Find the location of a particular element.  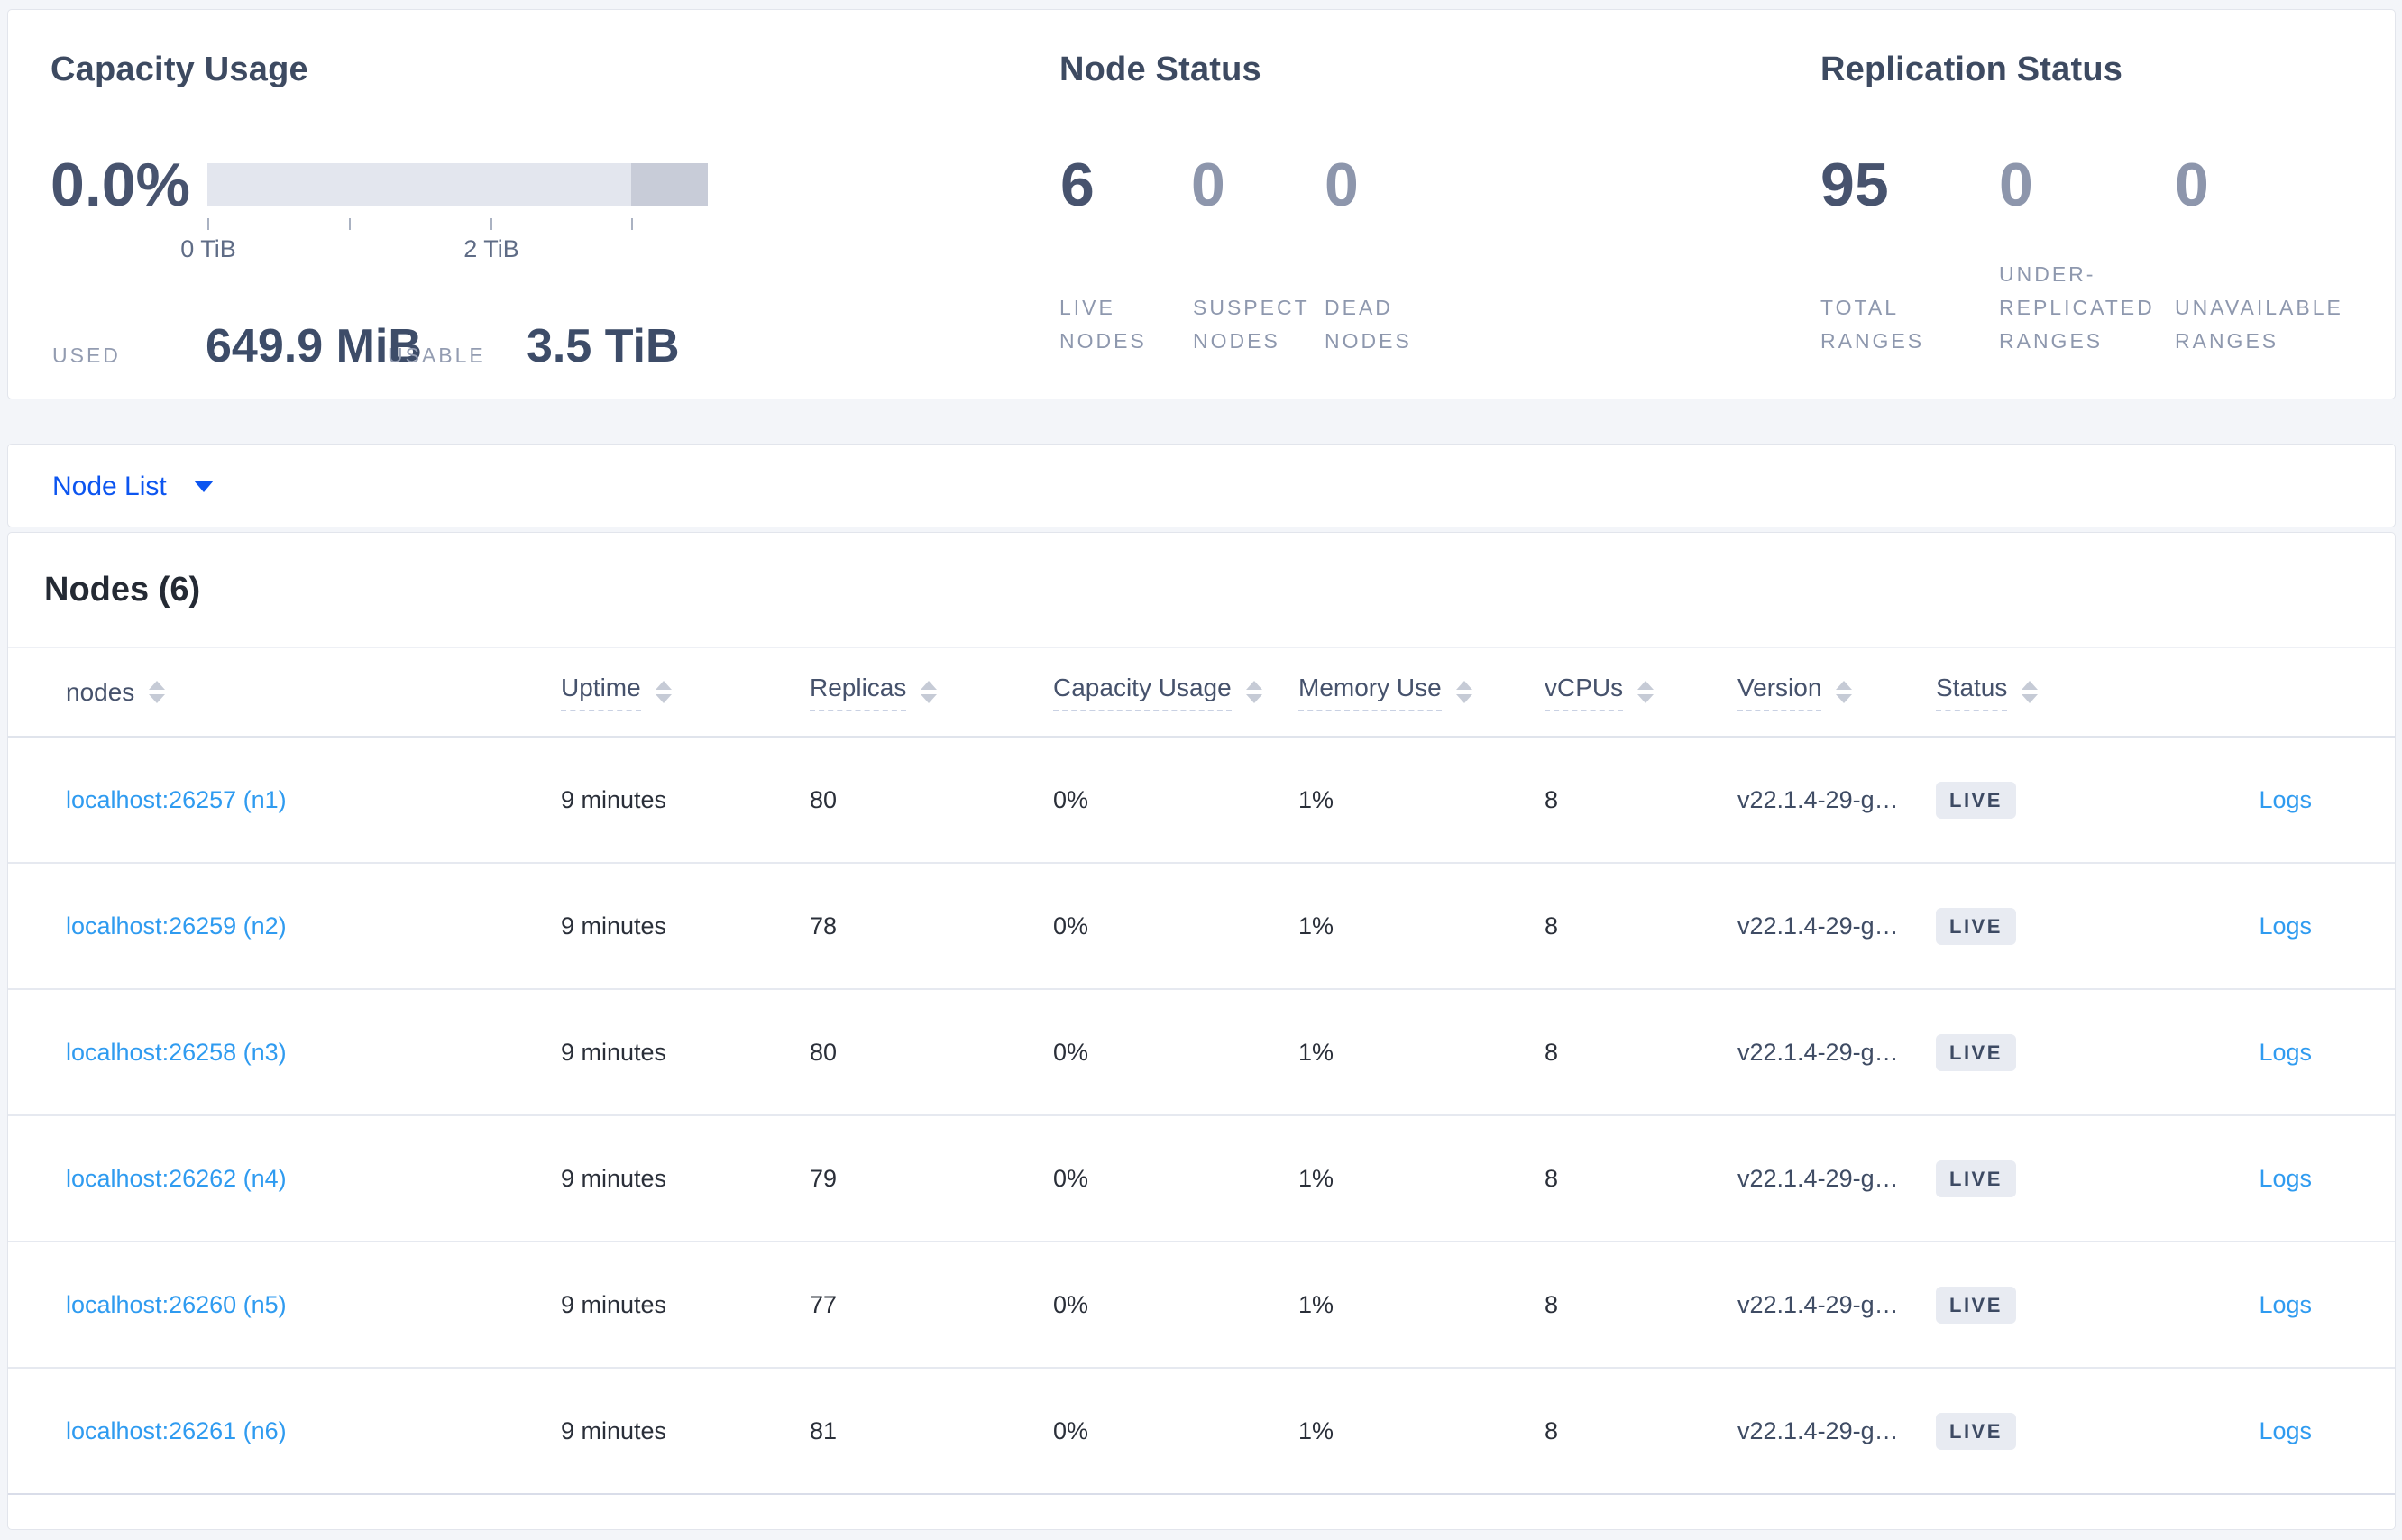

column-header-memory-use: Memory Use is located at coordinates (1421, 693).